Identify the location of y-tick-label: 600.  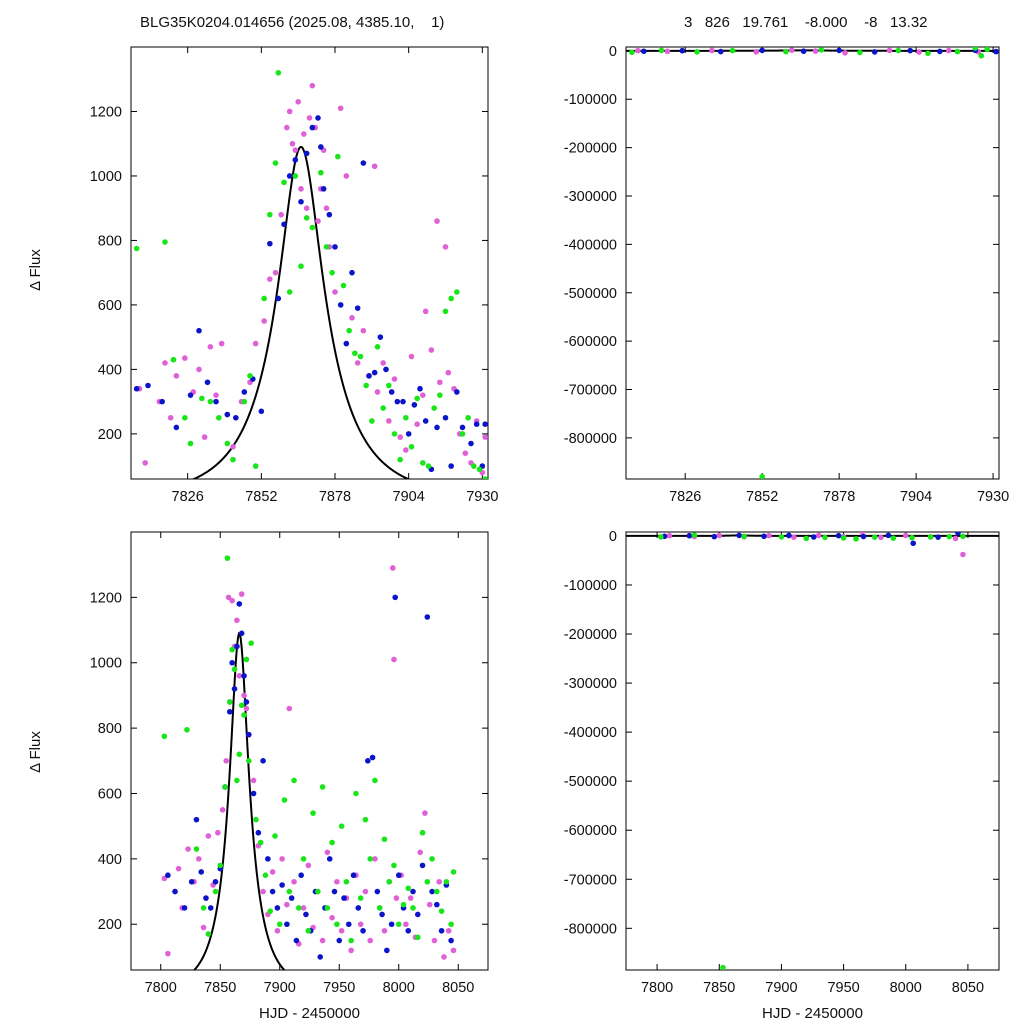
(110, 794).